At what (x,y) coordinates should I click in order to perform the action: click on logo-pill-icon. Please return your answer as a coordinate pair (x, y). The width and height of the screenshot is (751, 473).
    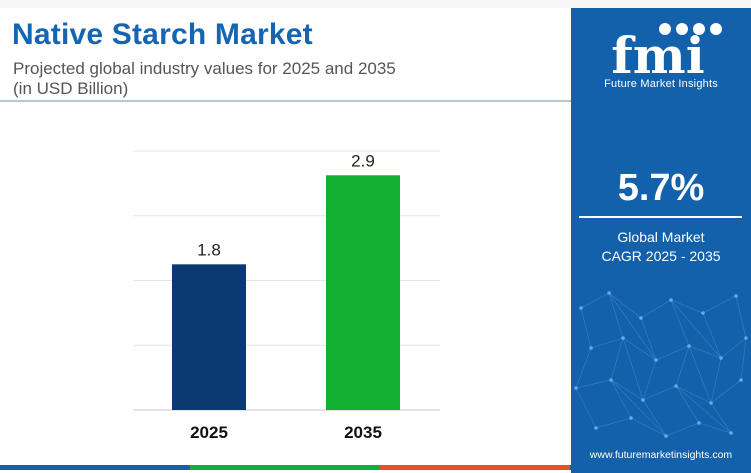
    Looking at the image, I should click on (665, 29).